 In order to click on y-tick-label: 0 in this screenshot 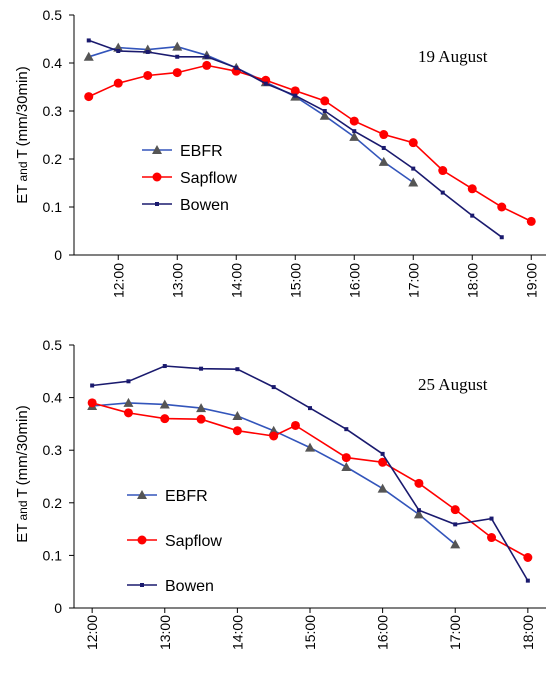, I will do `click(58, 608)`.